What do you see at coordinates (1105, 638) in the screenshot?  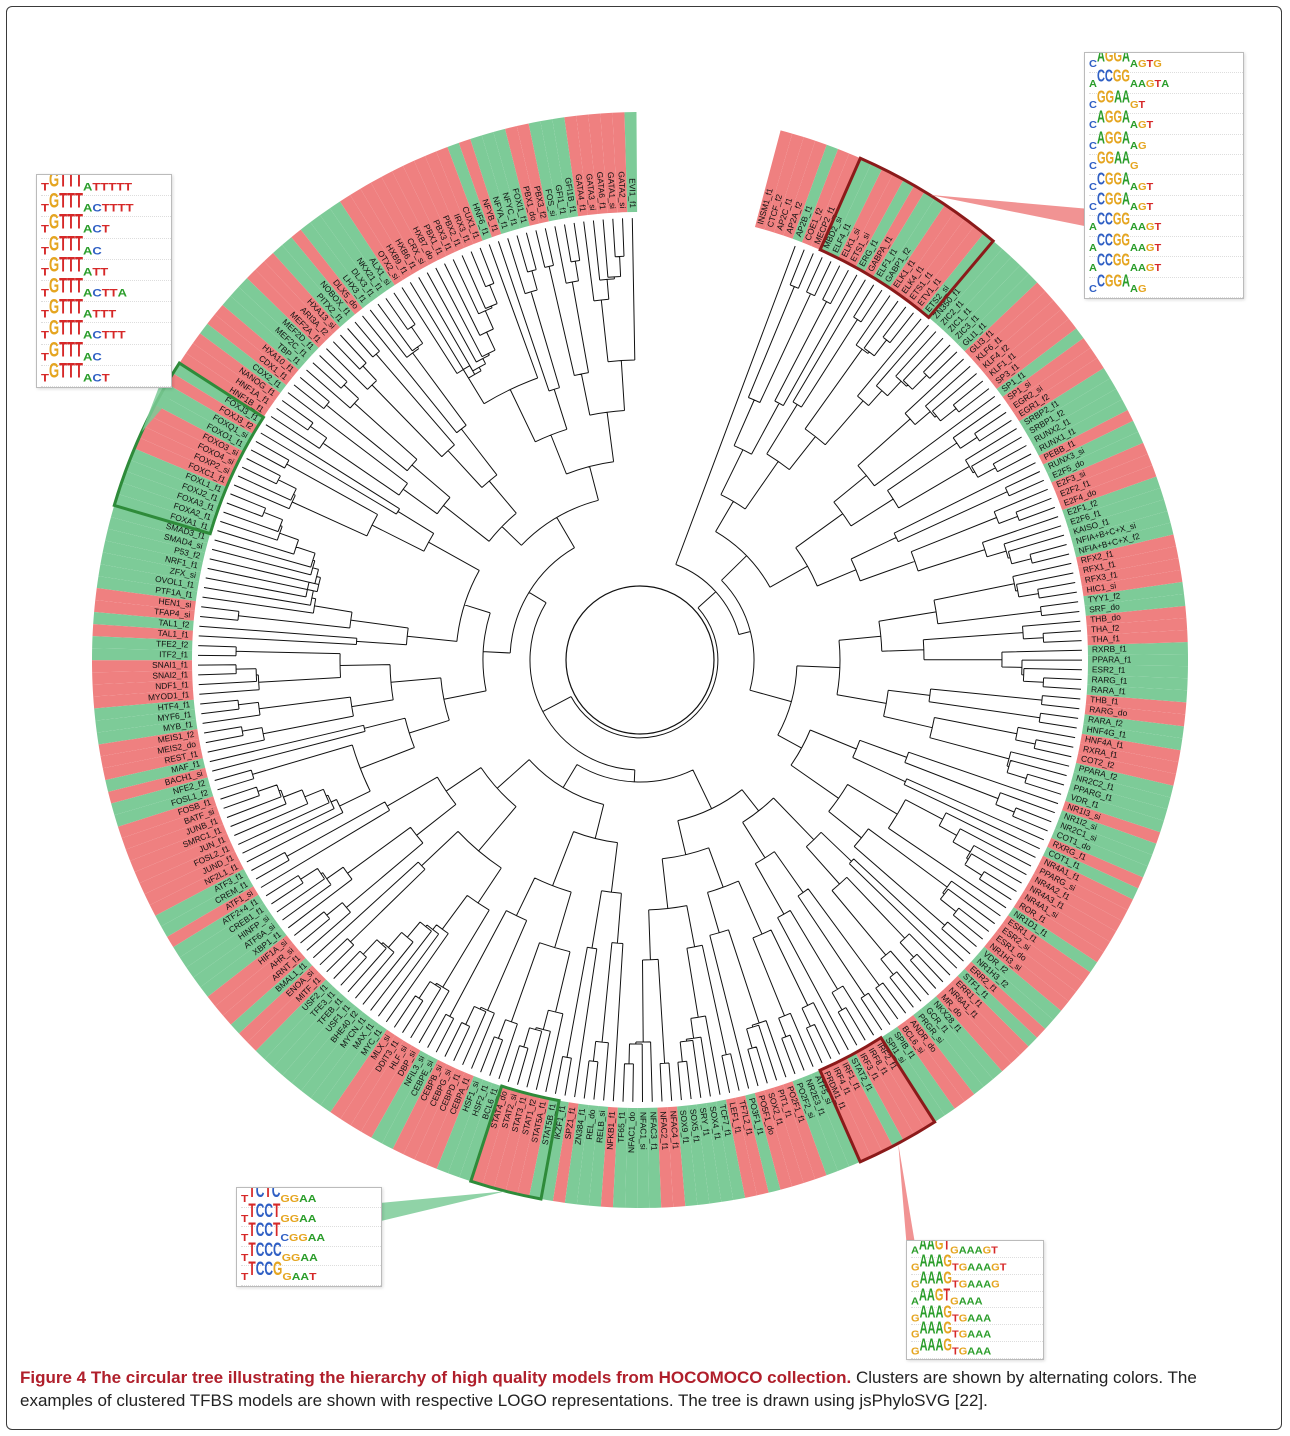 I see `leaf-label: THA_f1` at bounding box center [1105, 638].